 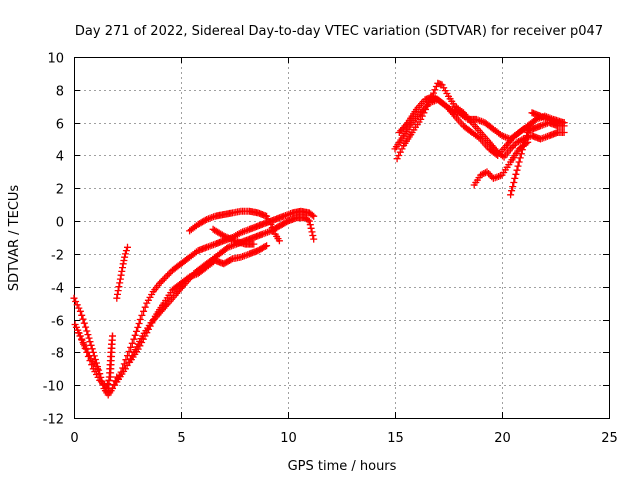 What do you see at coordinates (60, 125) in the screenshot?
I see `y-tick-label: 6` at bounding box center [60, 125].